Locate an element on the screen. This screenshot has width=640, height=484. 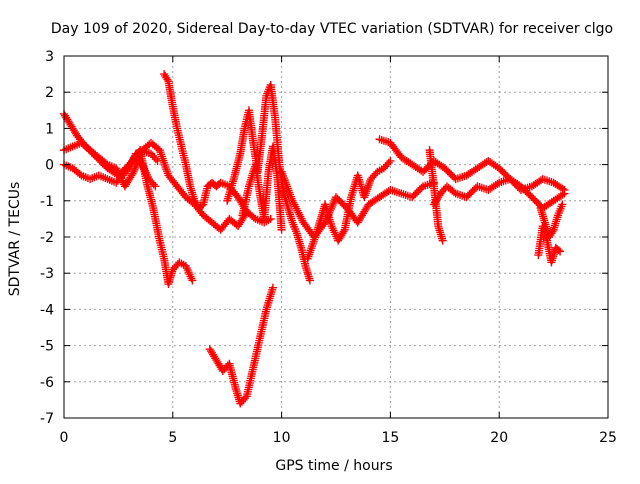
series-track-e is located at coordinates (166, 217).